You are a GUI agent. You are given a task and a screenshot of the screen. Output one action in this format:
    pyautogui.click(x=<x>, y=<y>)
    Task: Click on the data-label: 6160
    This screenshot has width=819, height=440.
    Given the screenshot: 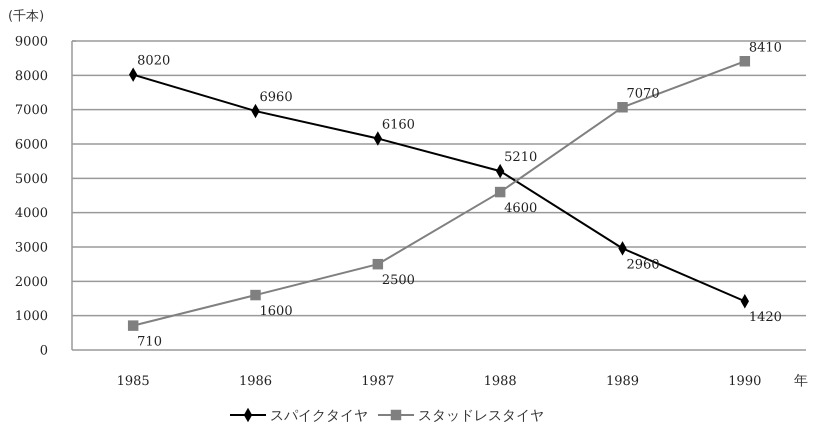 What is the action you would take?
    pyautogui.click(x=398, y=125)
    